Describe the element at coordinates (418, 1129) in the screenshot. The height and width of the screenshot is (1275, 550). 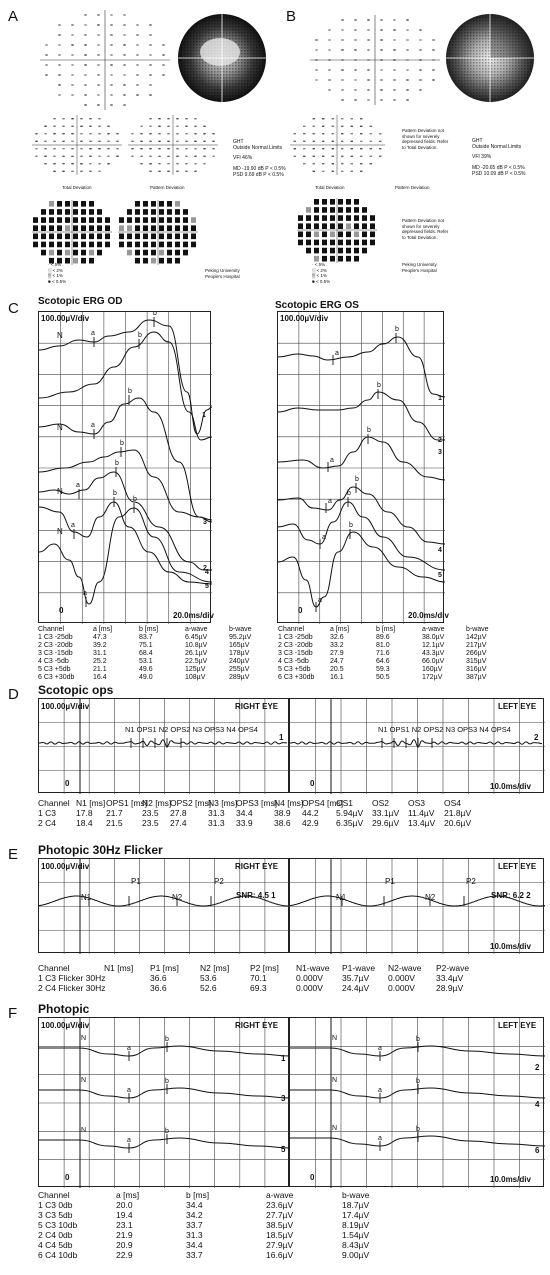
I see `photopic-left-b-label: b` at that location.